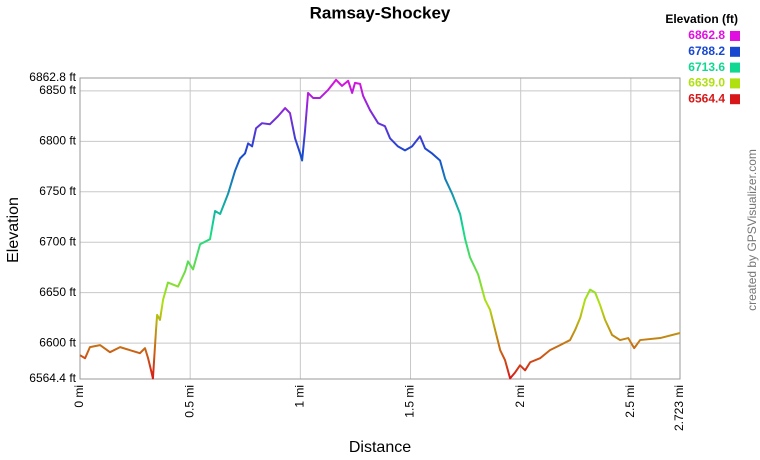 The image size is (760, 460). What do you see at coordinates (706, 51) in the screenshot?
I see `legend-label: 6788.2` at bounding box center [706, 51].